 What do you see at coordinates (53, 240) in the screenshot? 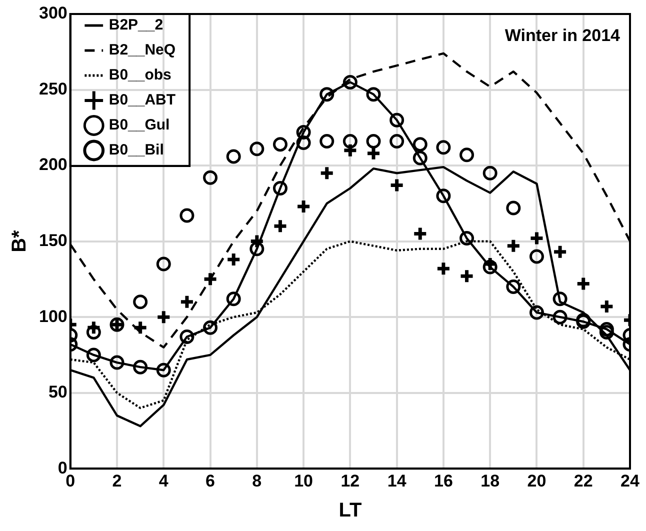
I see `y-tick-label: 150` at bounding box center [53, 240].